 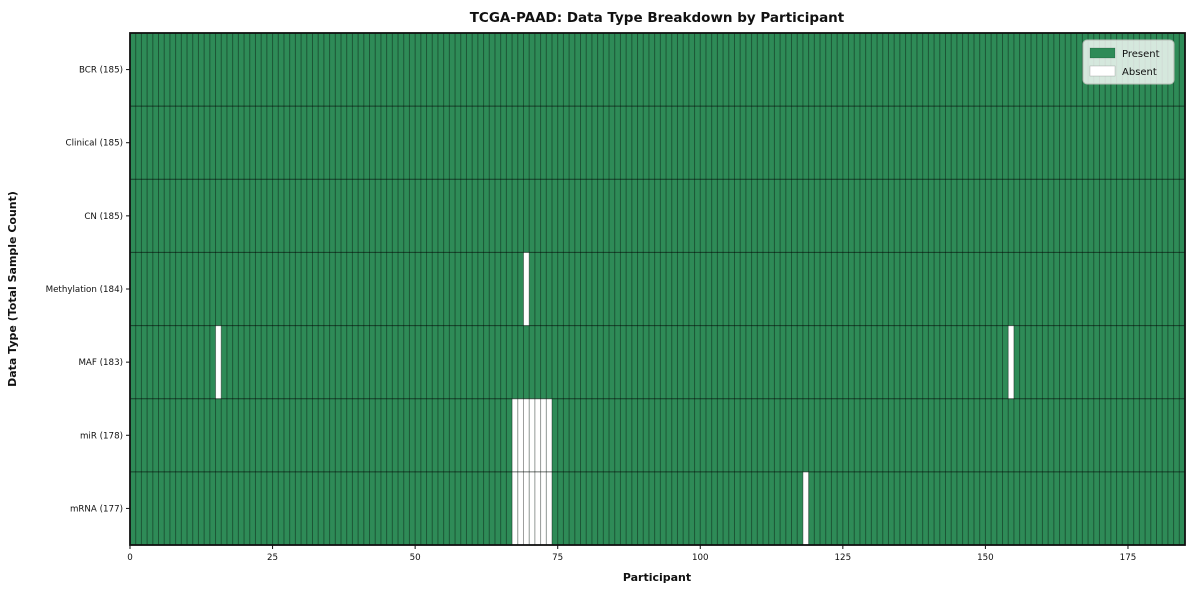 What do you see at coordinates (84, 290) in the screenshot?
I see `y-tick-label-Methylation: Methylation (184)` at bounding box center [84, 290].